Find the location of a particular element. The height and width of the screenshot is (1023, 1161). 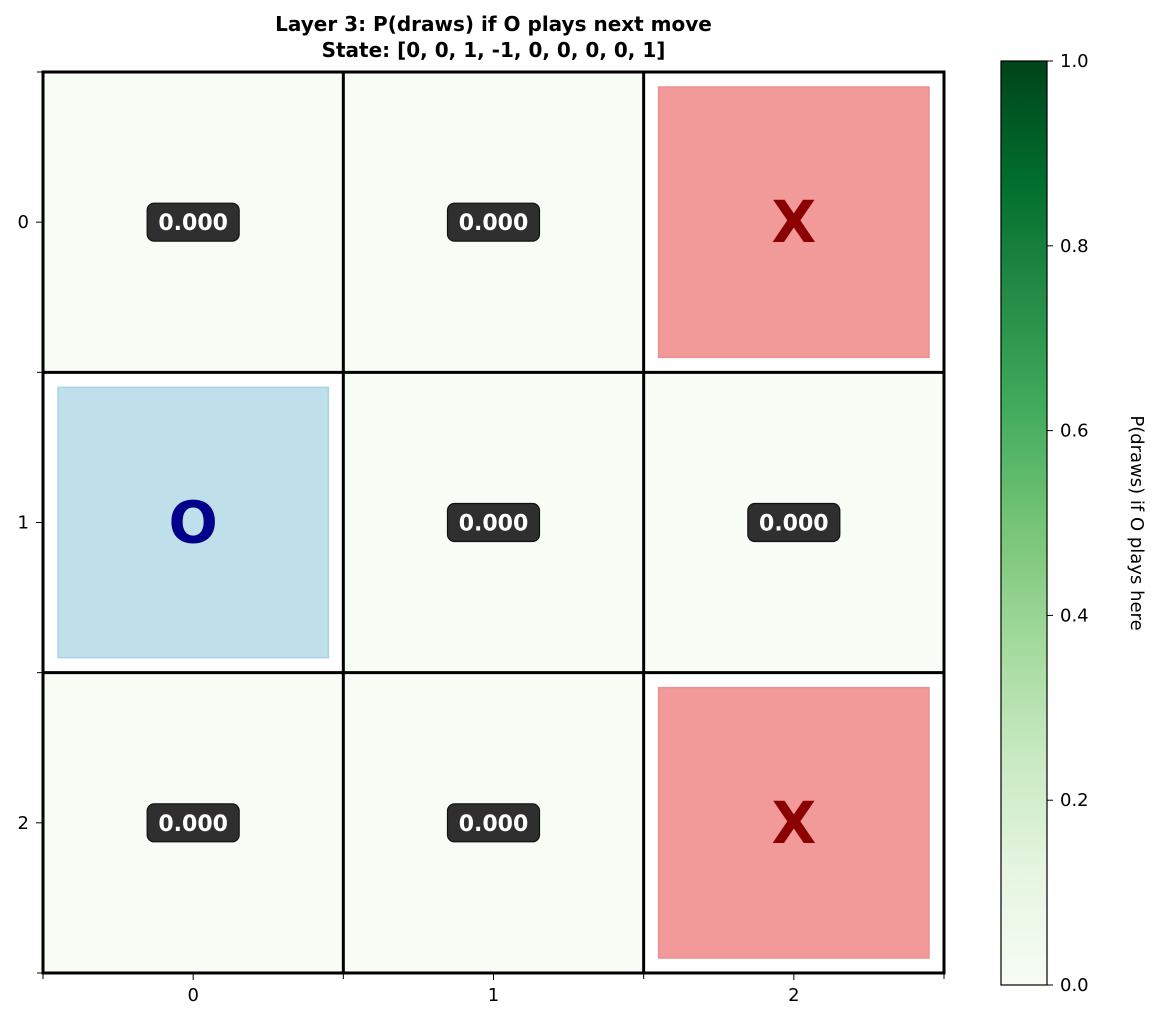

y-tick-label: 2 is located at coordinates (23, 823).